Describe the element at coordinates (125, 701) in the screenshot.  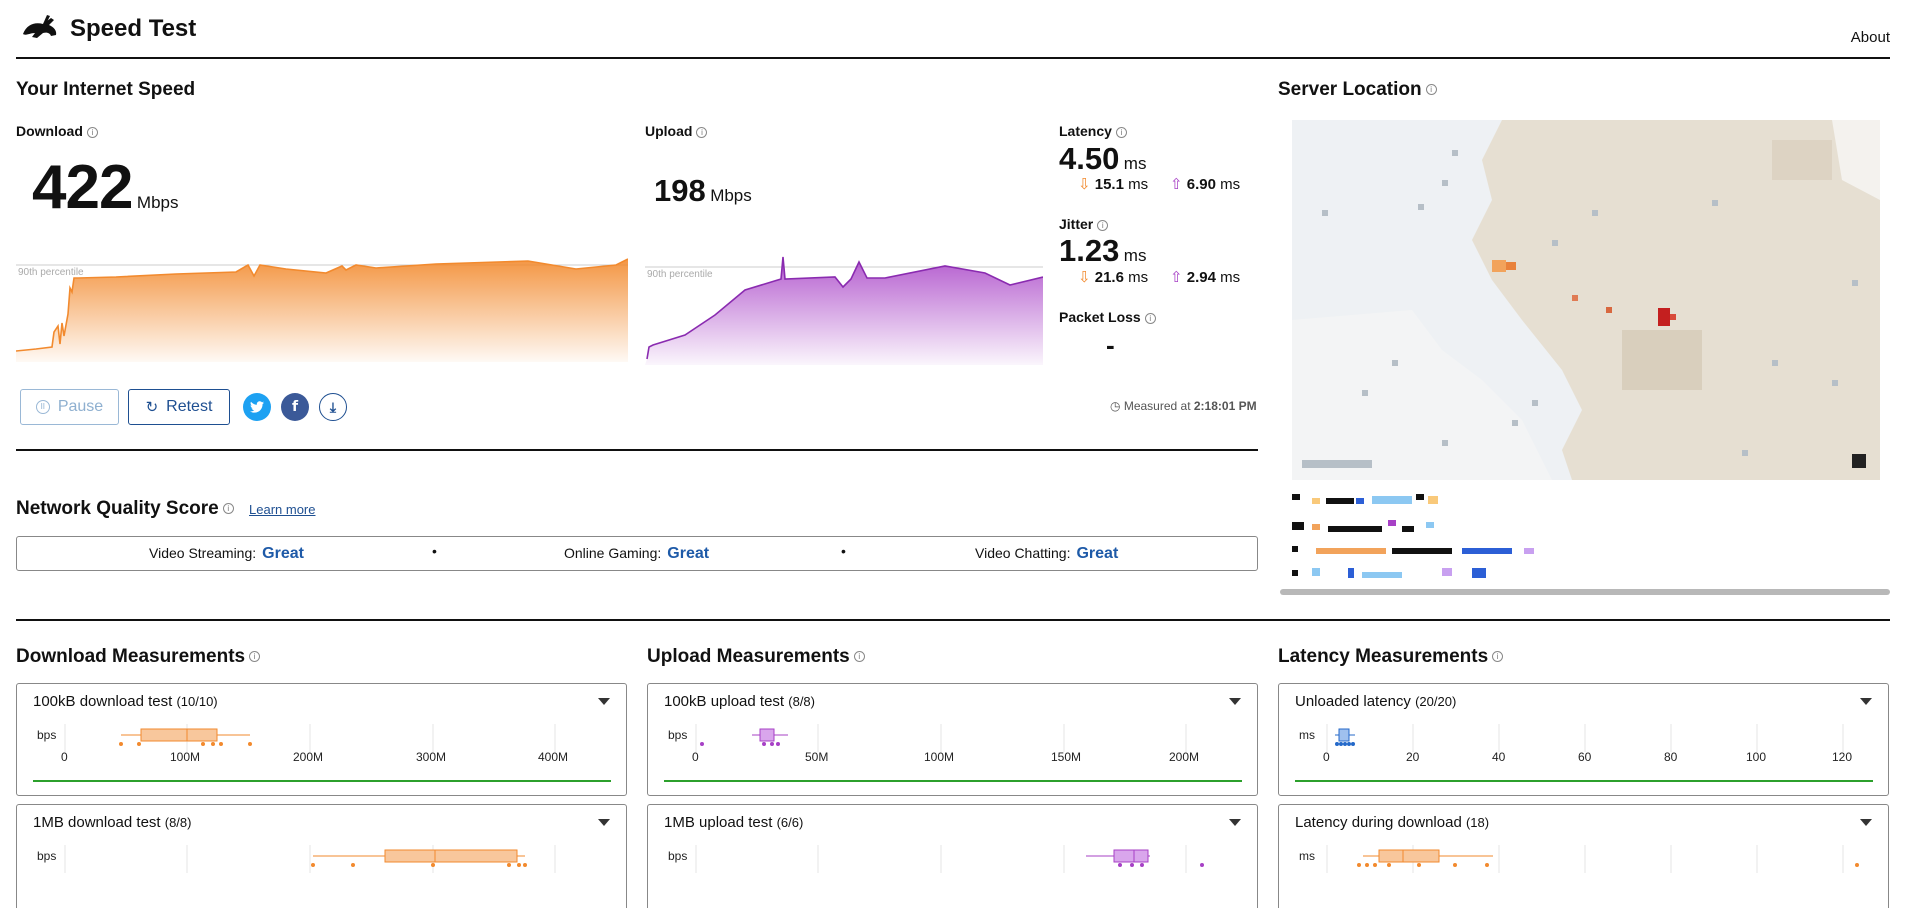
I see `measurement-card-title: 100kB download test (10/10)` at that location.